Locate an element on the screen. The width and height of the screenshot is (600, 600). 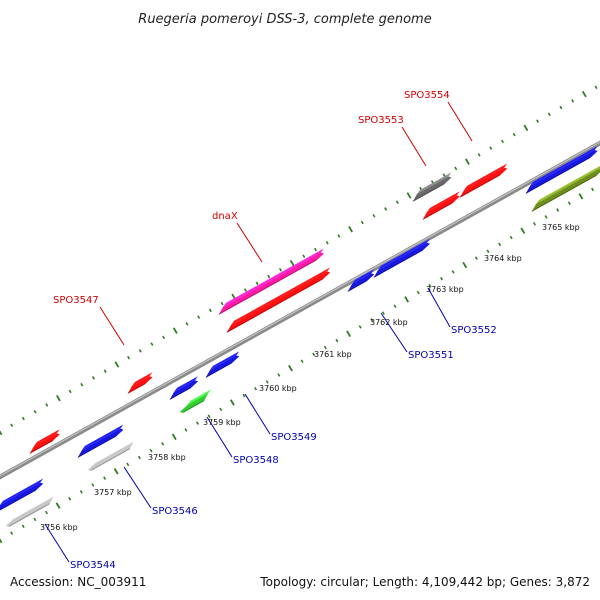
gene-label: SPO3551 is located at coordinates (431, 355).